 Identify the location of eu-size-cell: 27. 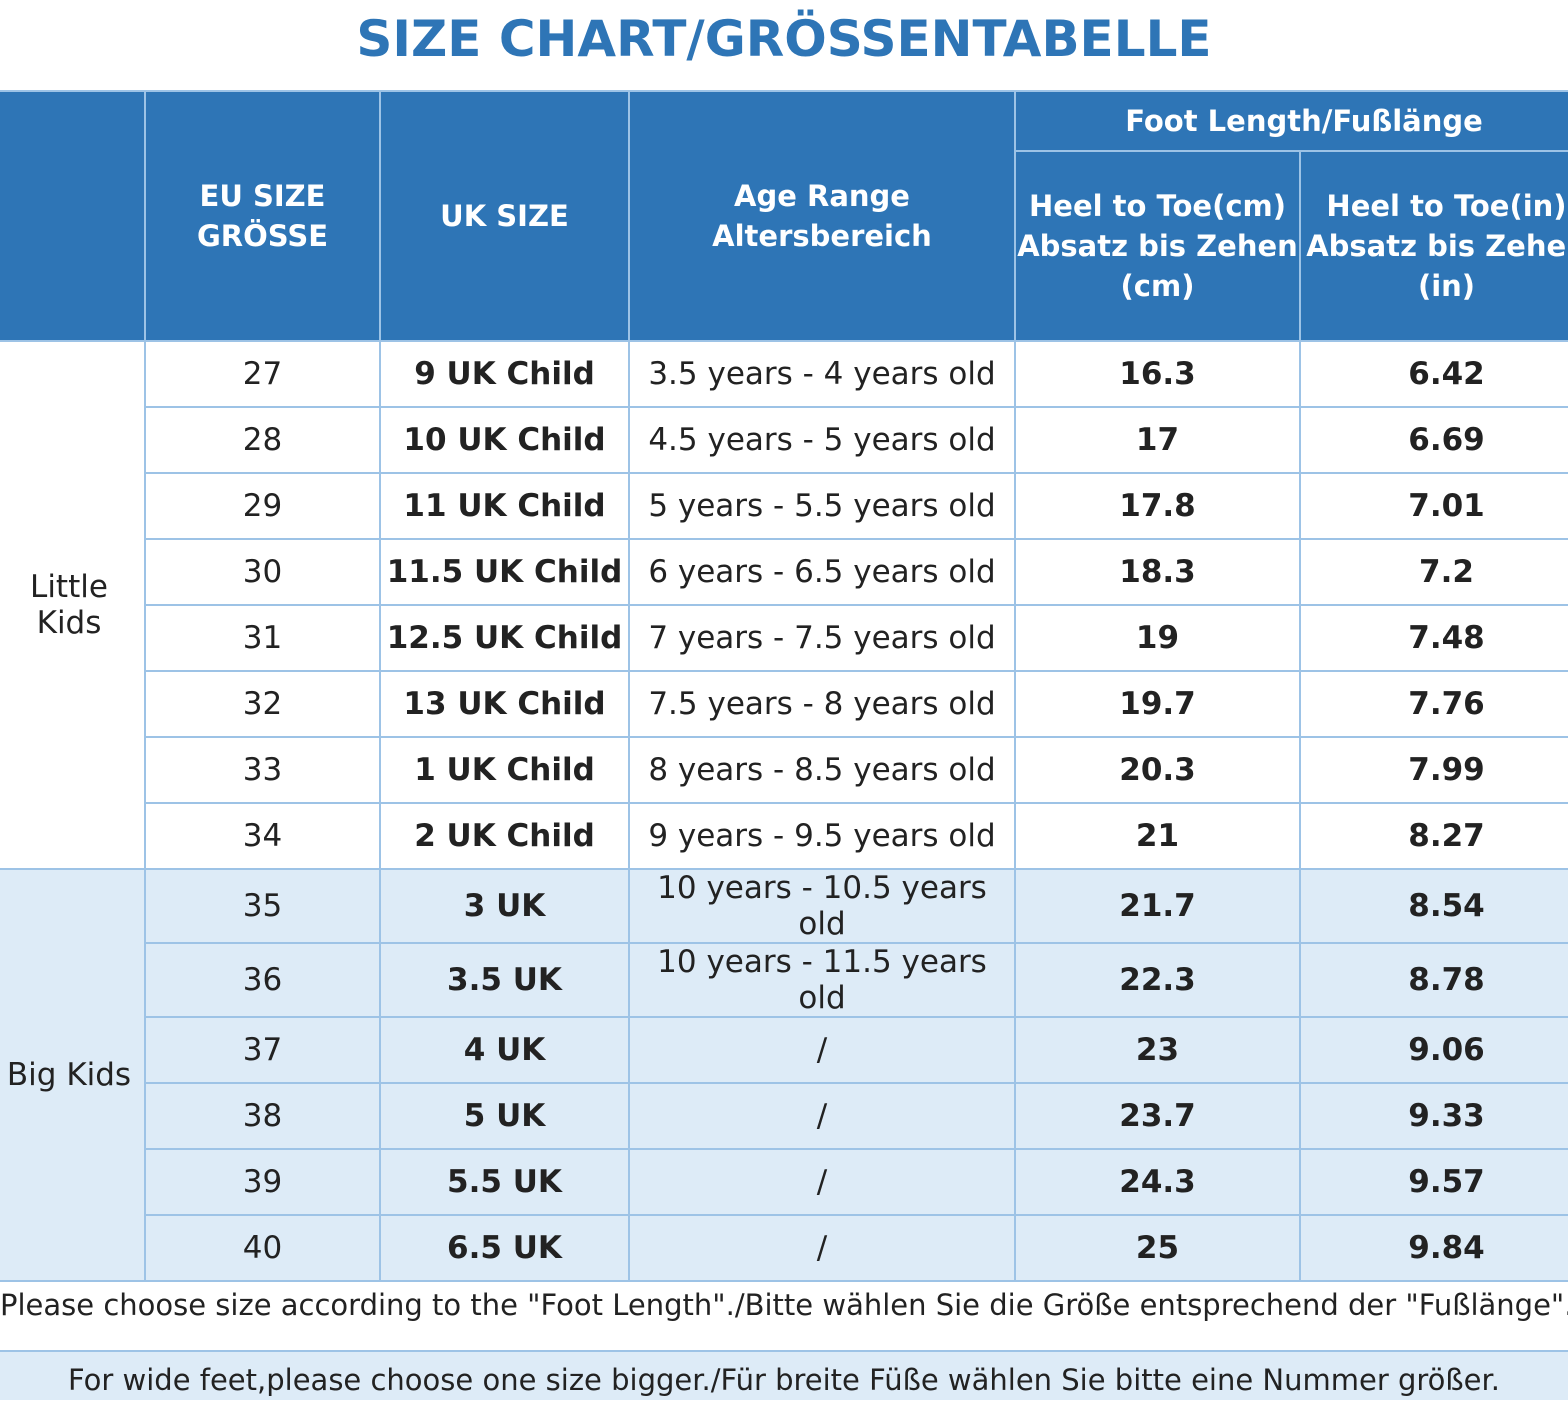
(262, 374).